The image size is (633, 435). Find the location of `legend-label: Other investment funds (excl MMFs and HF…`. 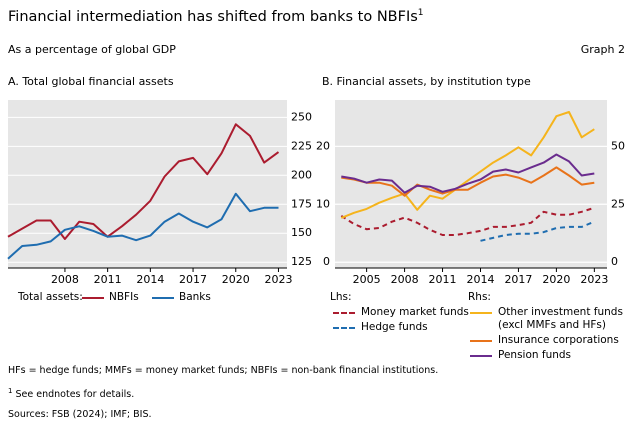

legend-label: Other investment funds (excl MMFs and HF… is located at coordinates (560, 318).